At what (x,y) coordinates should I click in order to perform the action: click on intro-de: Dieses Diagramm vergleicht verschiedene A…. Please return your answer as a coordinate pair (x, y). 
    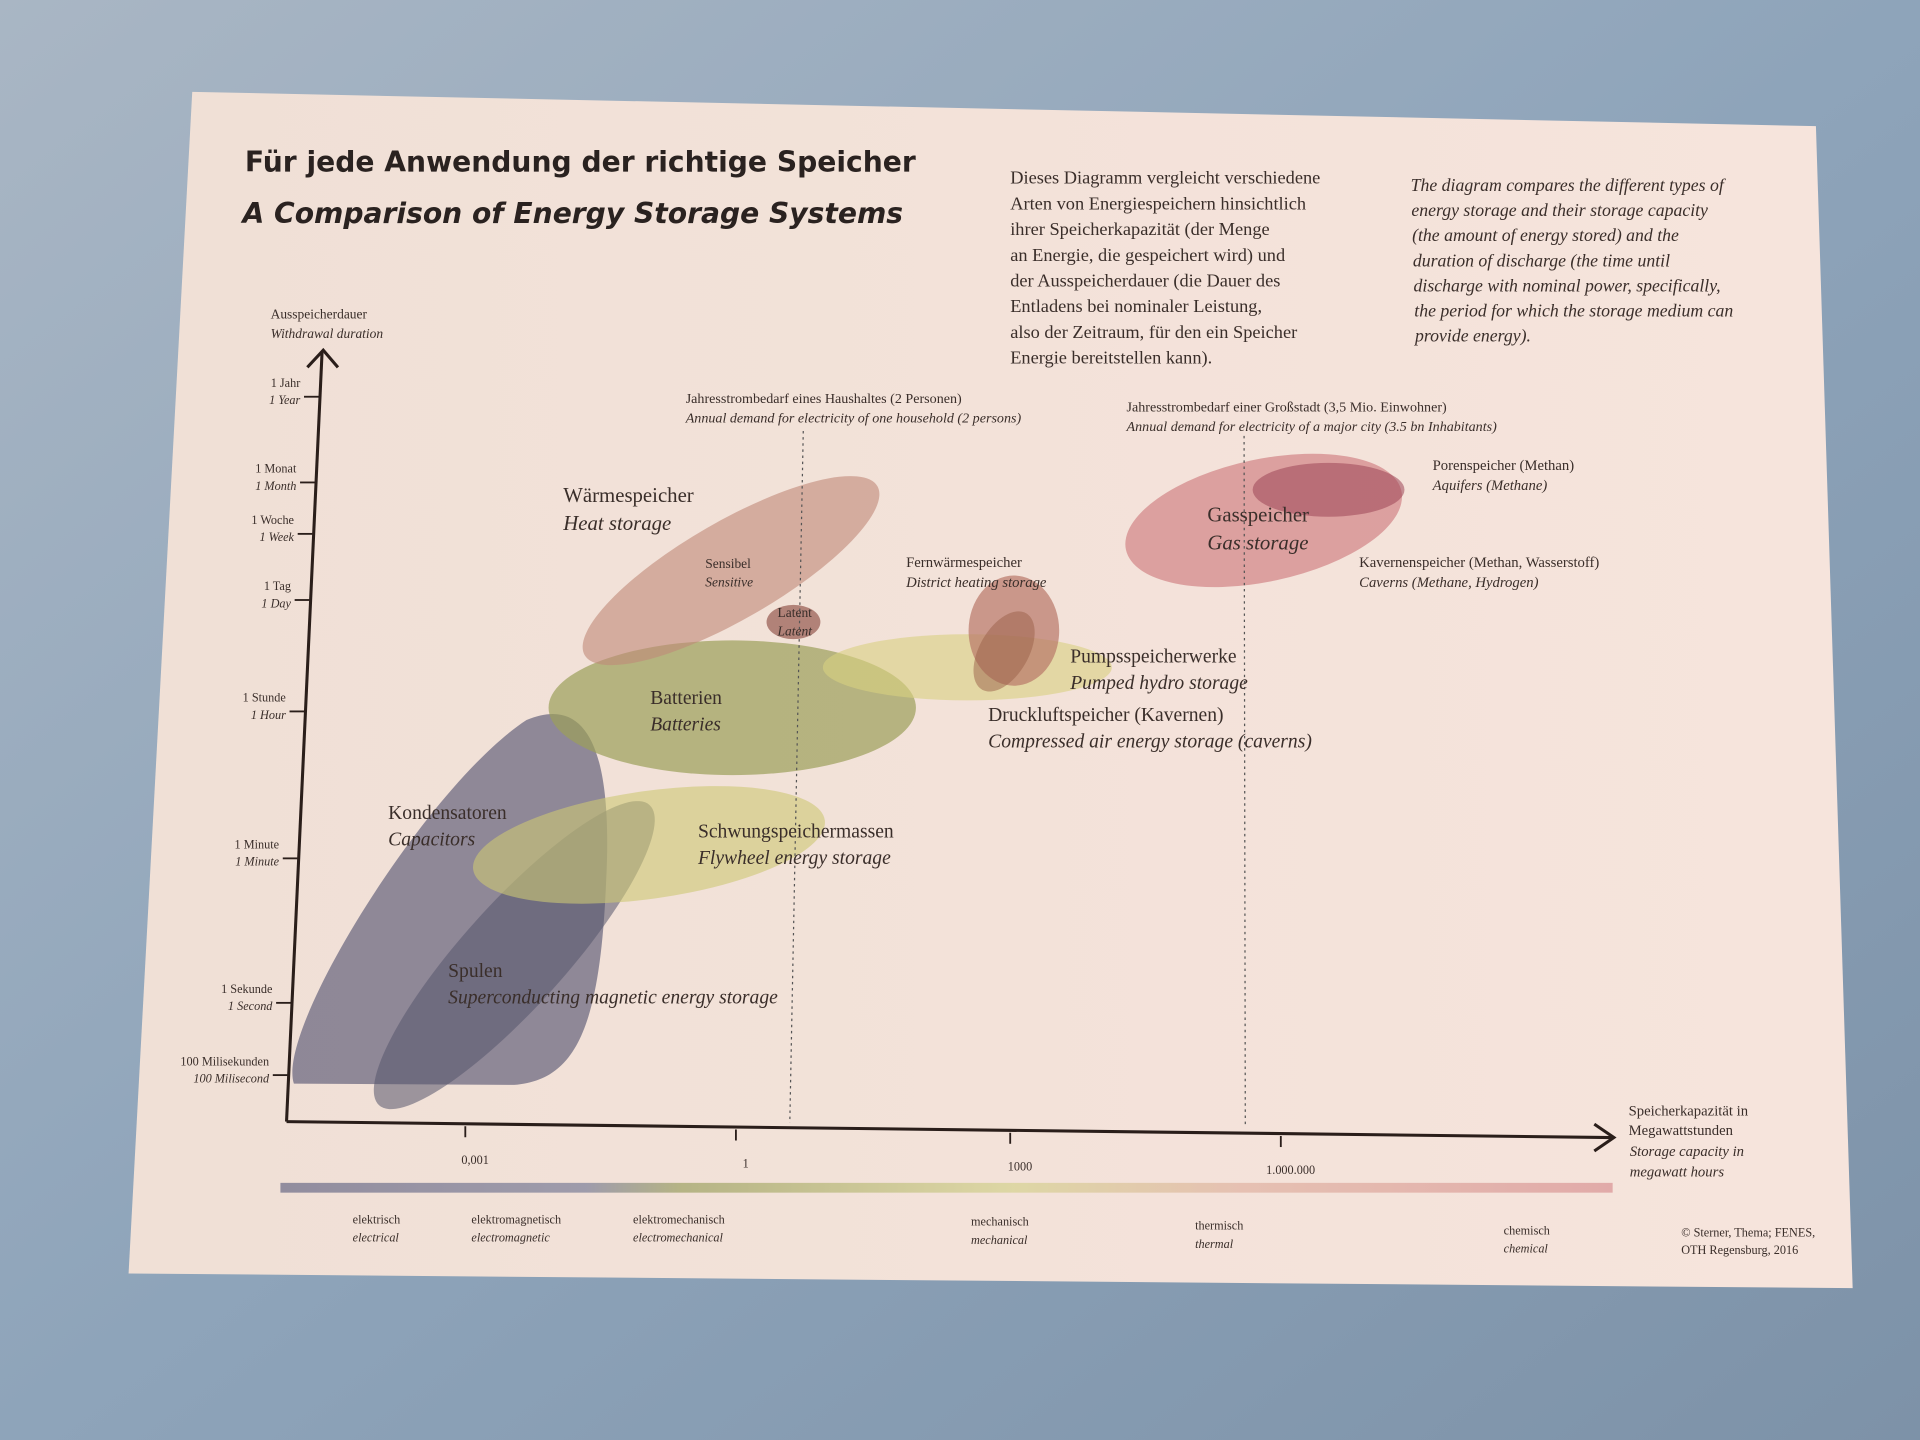
    Looking at the image, I should click on (1165, 268).